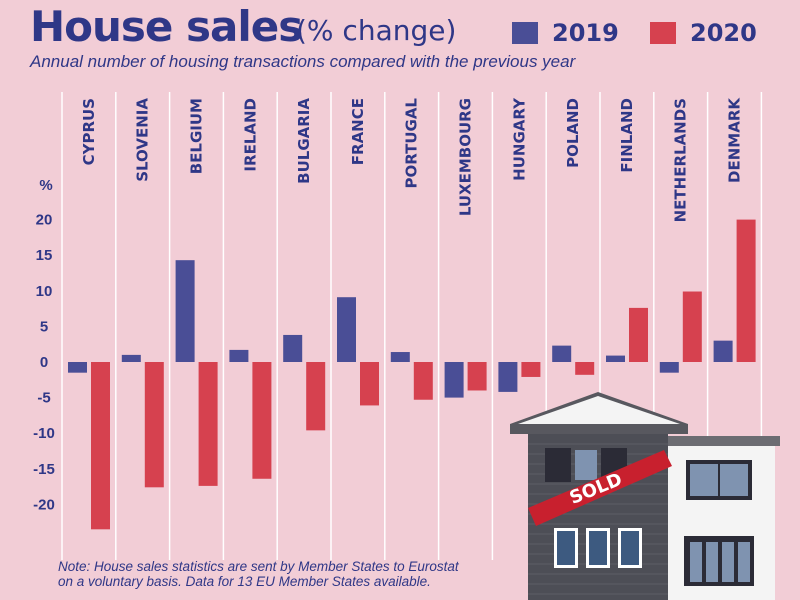  What do you see at coordinates (720, 441) in the screenshot?
I see `house-right-roof` at bounding box center [720, 441].